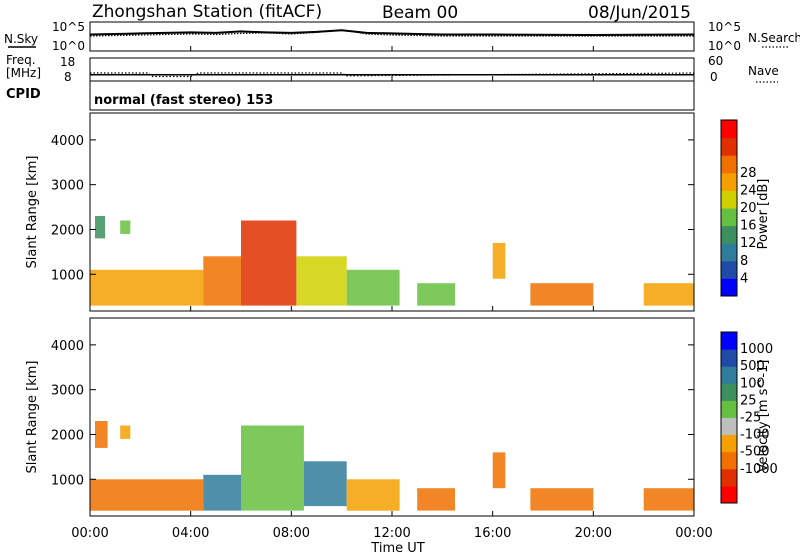 Image resolution: width=800 pixels, height=554 pixels. Describe the element at coordinates (183, 100) in the screenshot. I see `cpid-text: normal (fast stereo) 153` at that location.